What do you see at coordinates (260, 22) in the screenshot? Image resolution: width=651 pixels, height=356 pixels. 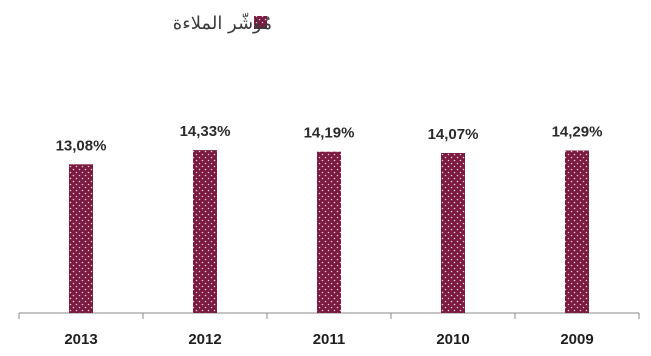 I see `legend-swatch` at bounding box center [260, 22].